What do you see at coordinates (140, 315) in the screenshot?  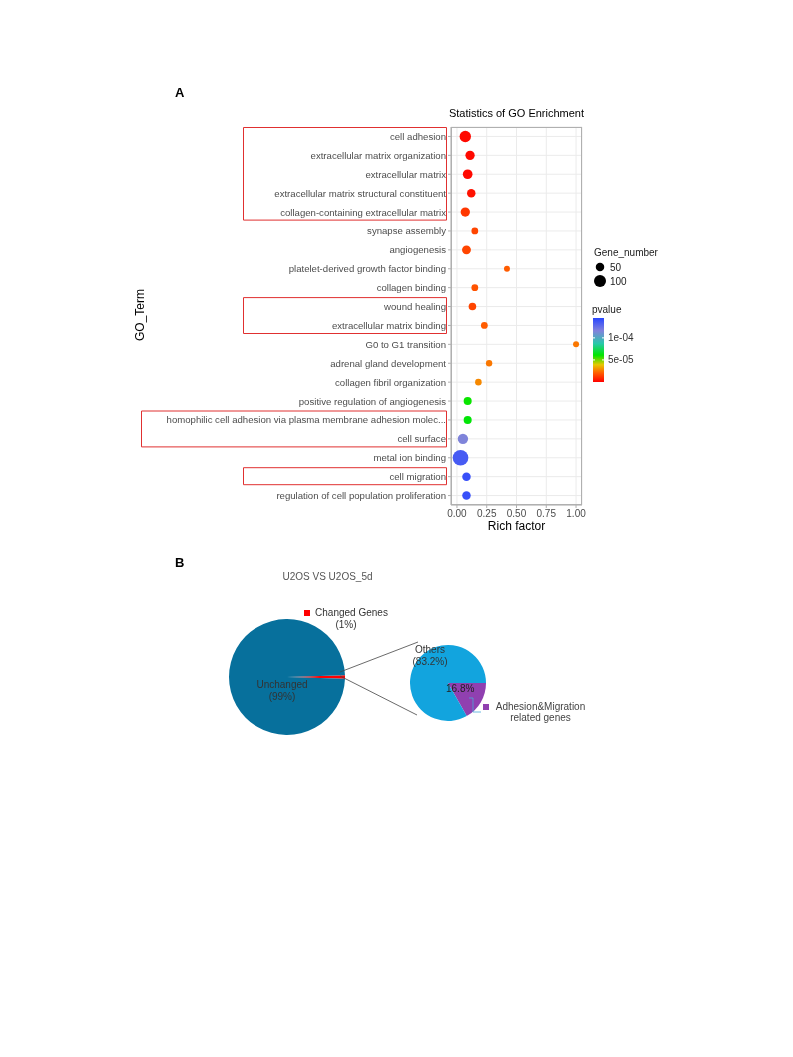 I see `y-axis-title: GO_Term` at bounding box center [140, 315].